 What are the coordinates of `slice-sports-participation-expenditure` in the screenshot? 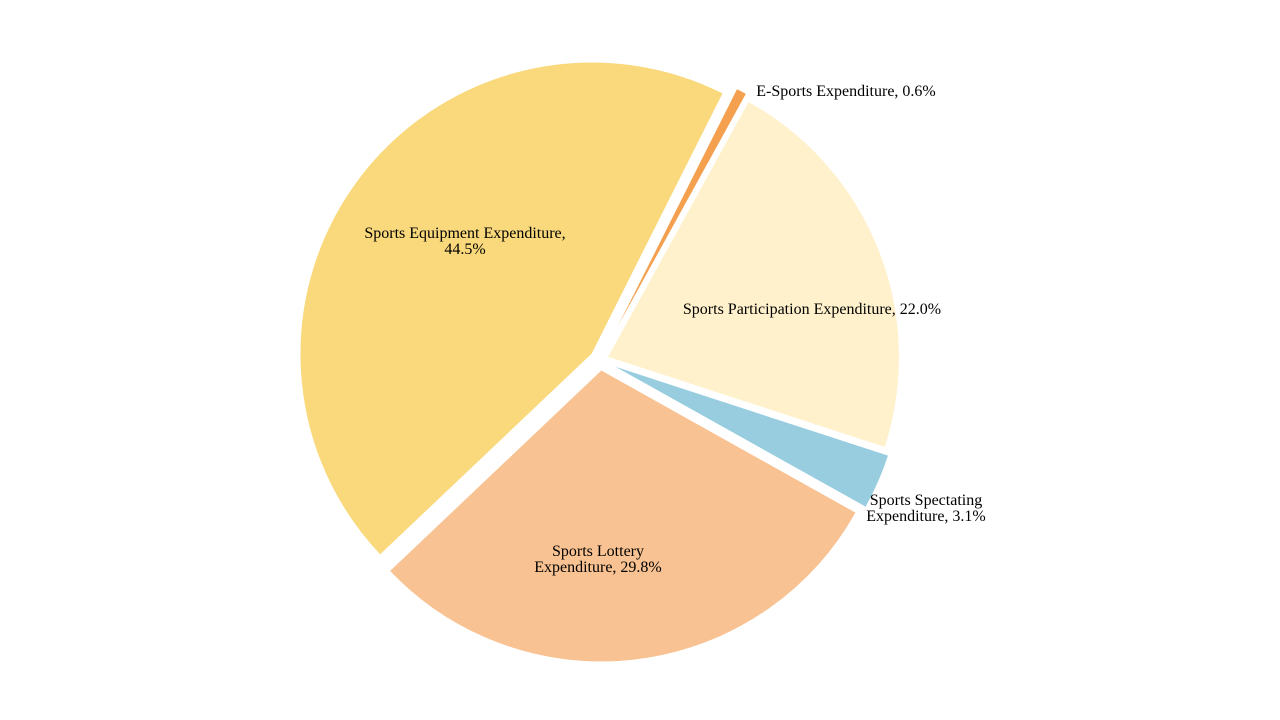 It's located at (753, 274).